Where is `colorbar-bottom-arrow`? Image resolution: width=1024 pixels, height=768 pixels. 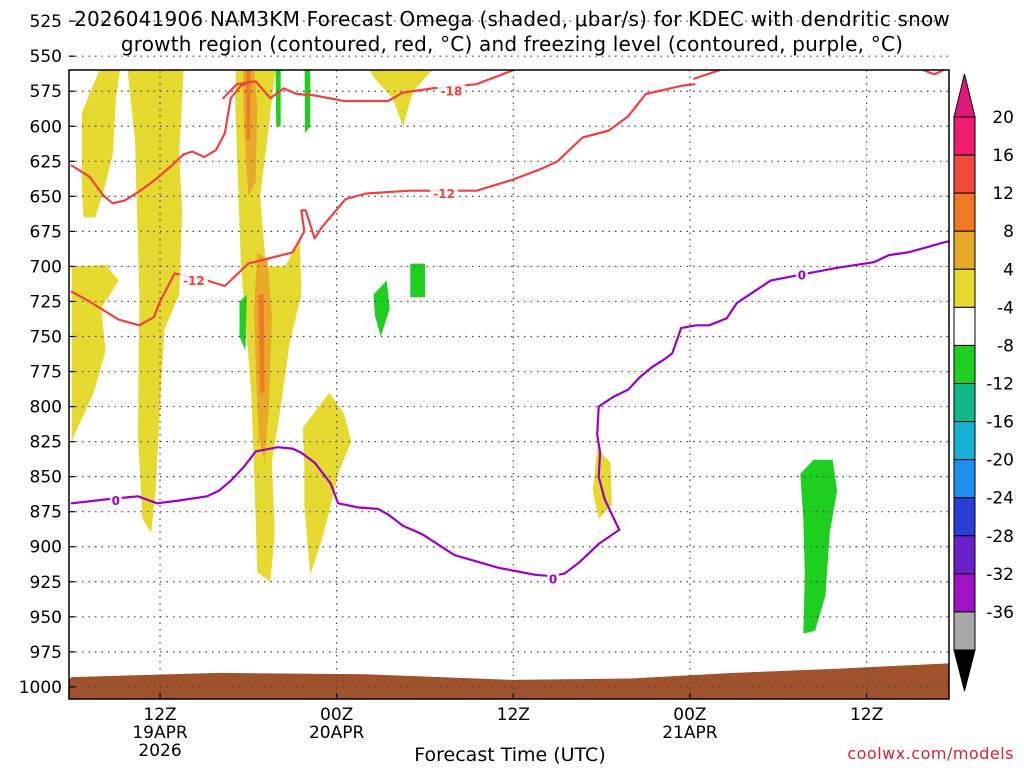 colorbar-bottom-arrow is located at coordinates (964, 670).